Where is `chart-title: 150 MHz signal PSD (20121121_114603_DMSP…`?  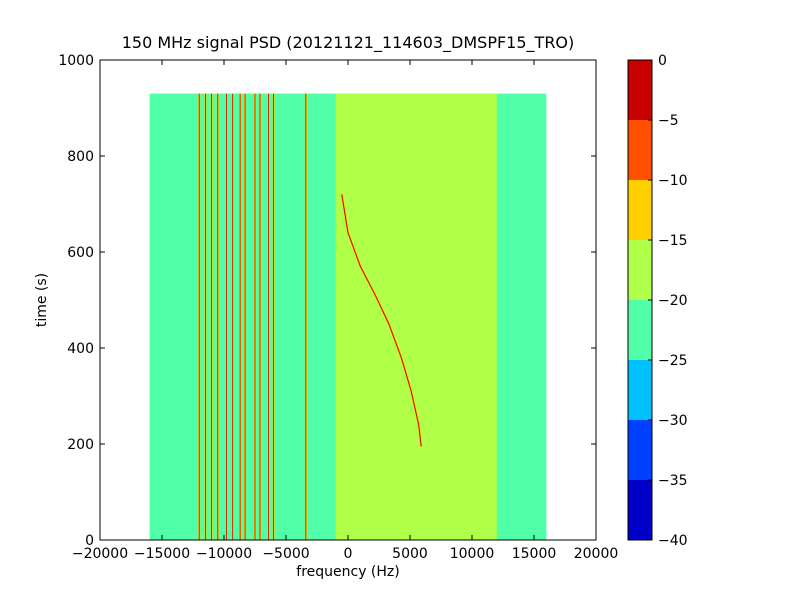
chart-title: 150 MHz signal PSD (20121121_114603_DMSP… is located at coordinates (348, 43).